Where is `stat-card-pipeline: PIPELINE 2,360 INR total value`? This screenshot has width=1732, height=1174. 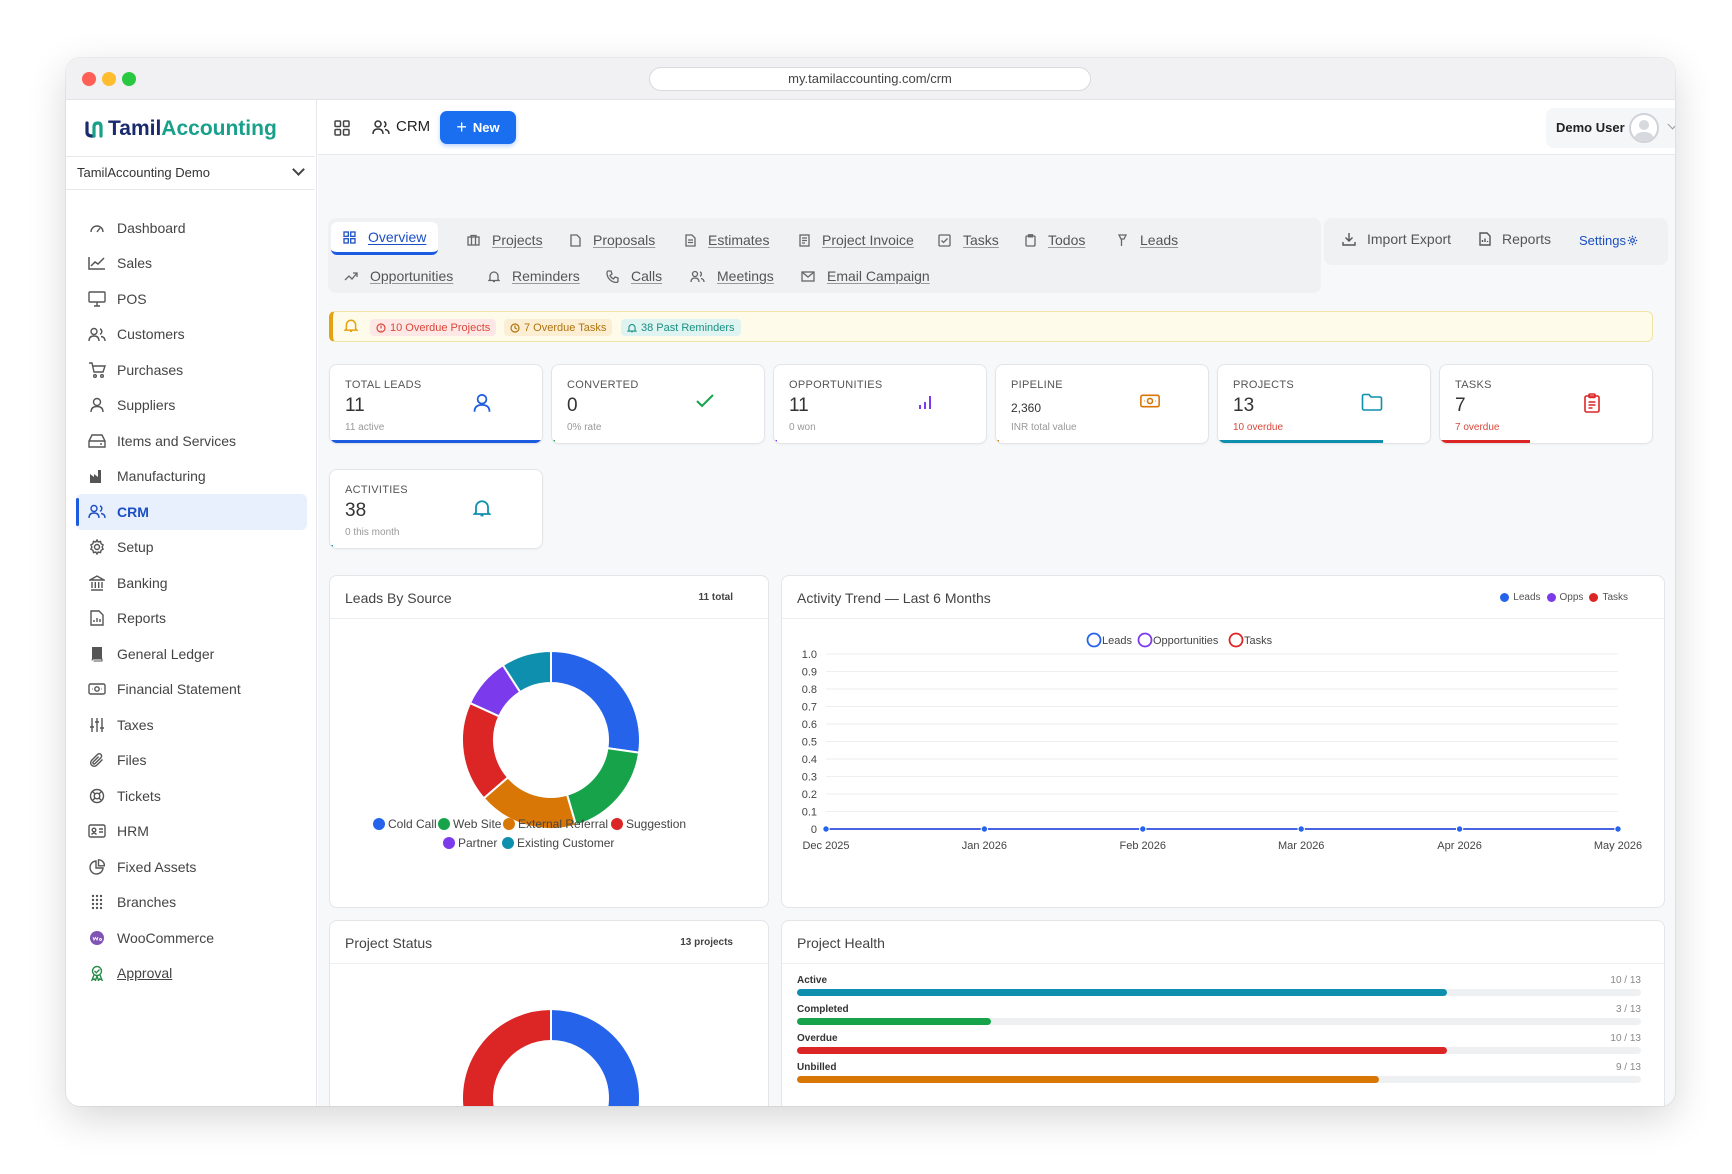
stat-card-pipeline: PIPELINE 2,360 INR total value is located at coordinates (1102, 404).